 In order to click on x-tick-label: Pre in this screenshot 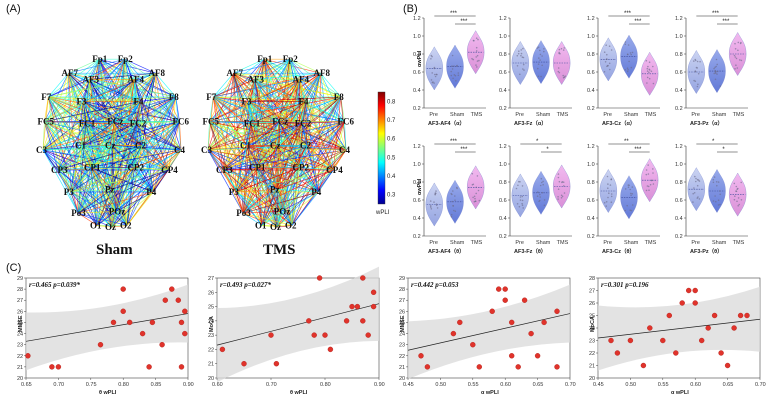, I will do `click(433, 243)`.